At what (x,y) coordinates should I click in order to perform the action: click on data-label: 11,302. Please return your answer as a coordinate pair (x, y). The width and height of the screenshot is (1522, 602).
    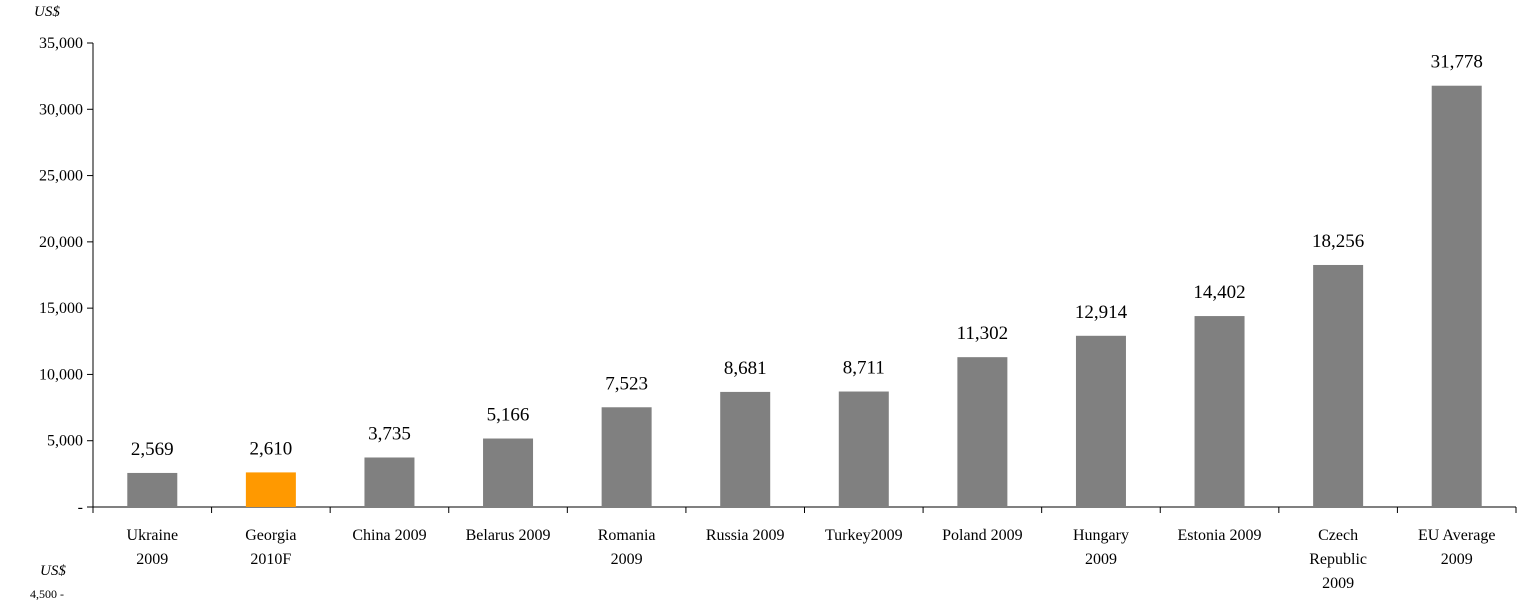
    Looking at the image, I should click on (983, 333).